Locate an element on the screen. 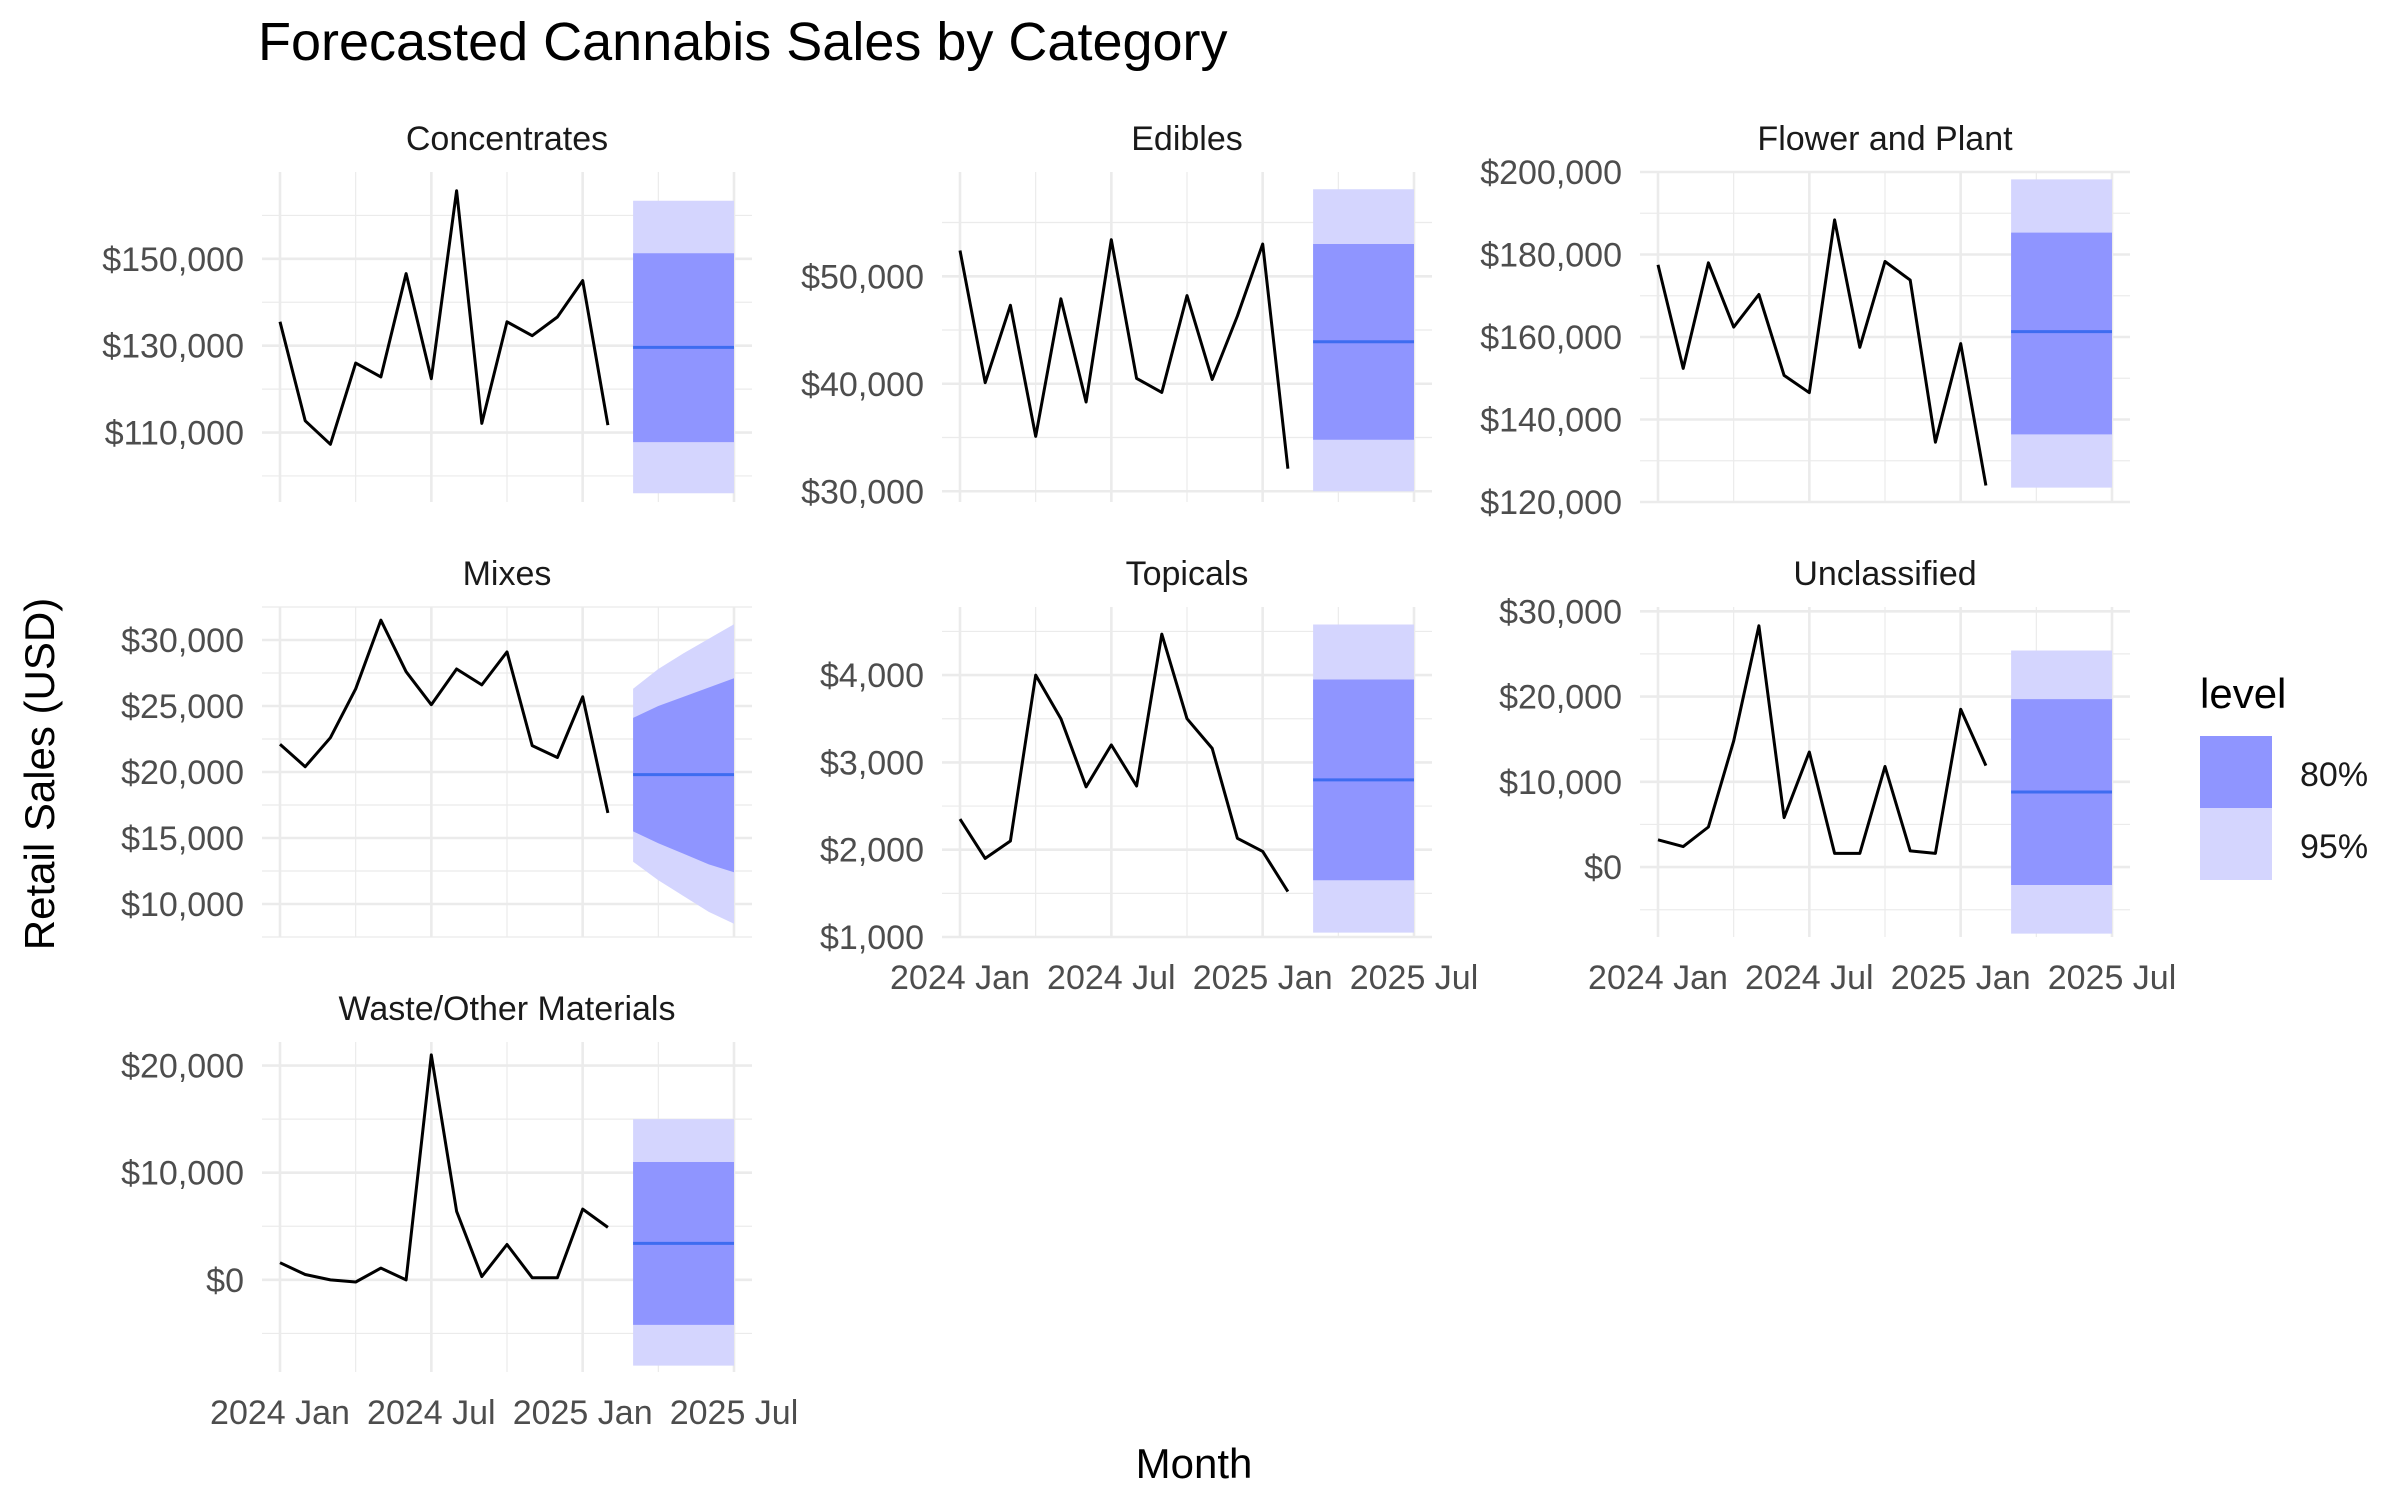 The width and height of the screenshot is (2400, 1500). y-tick-label: $15,000 is located at coordinates (182, 839).